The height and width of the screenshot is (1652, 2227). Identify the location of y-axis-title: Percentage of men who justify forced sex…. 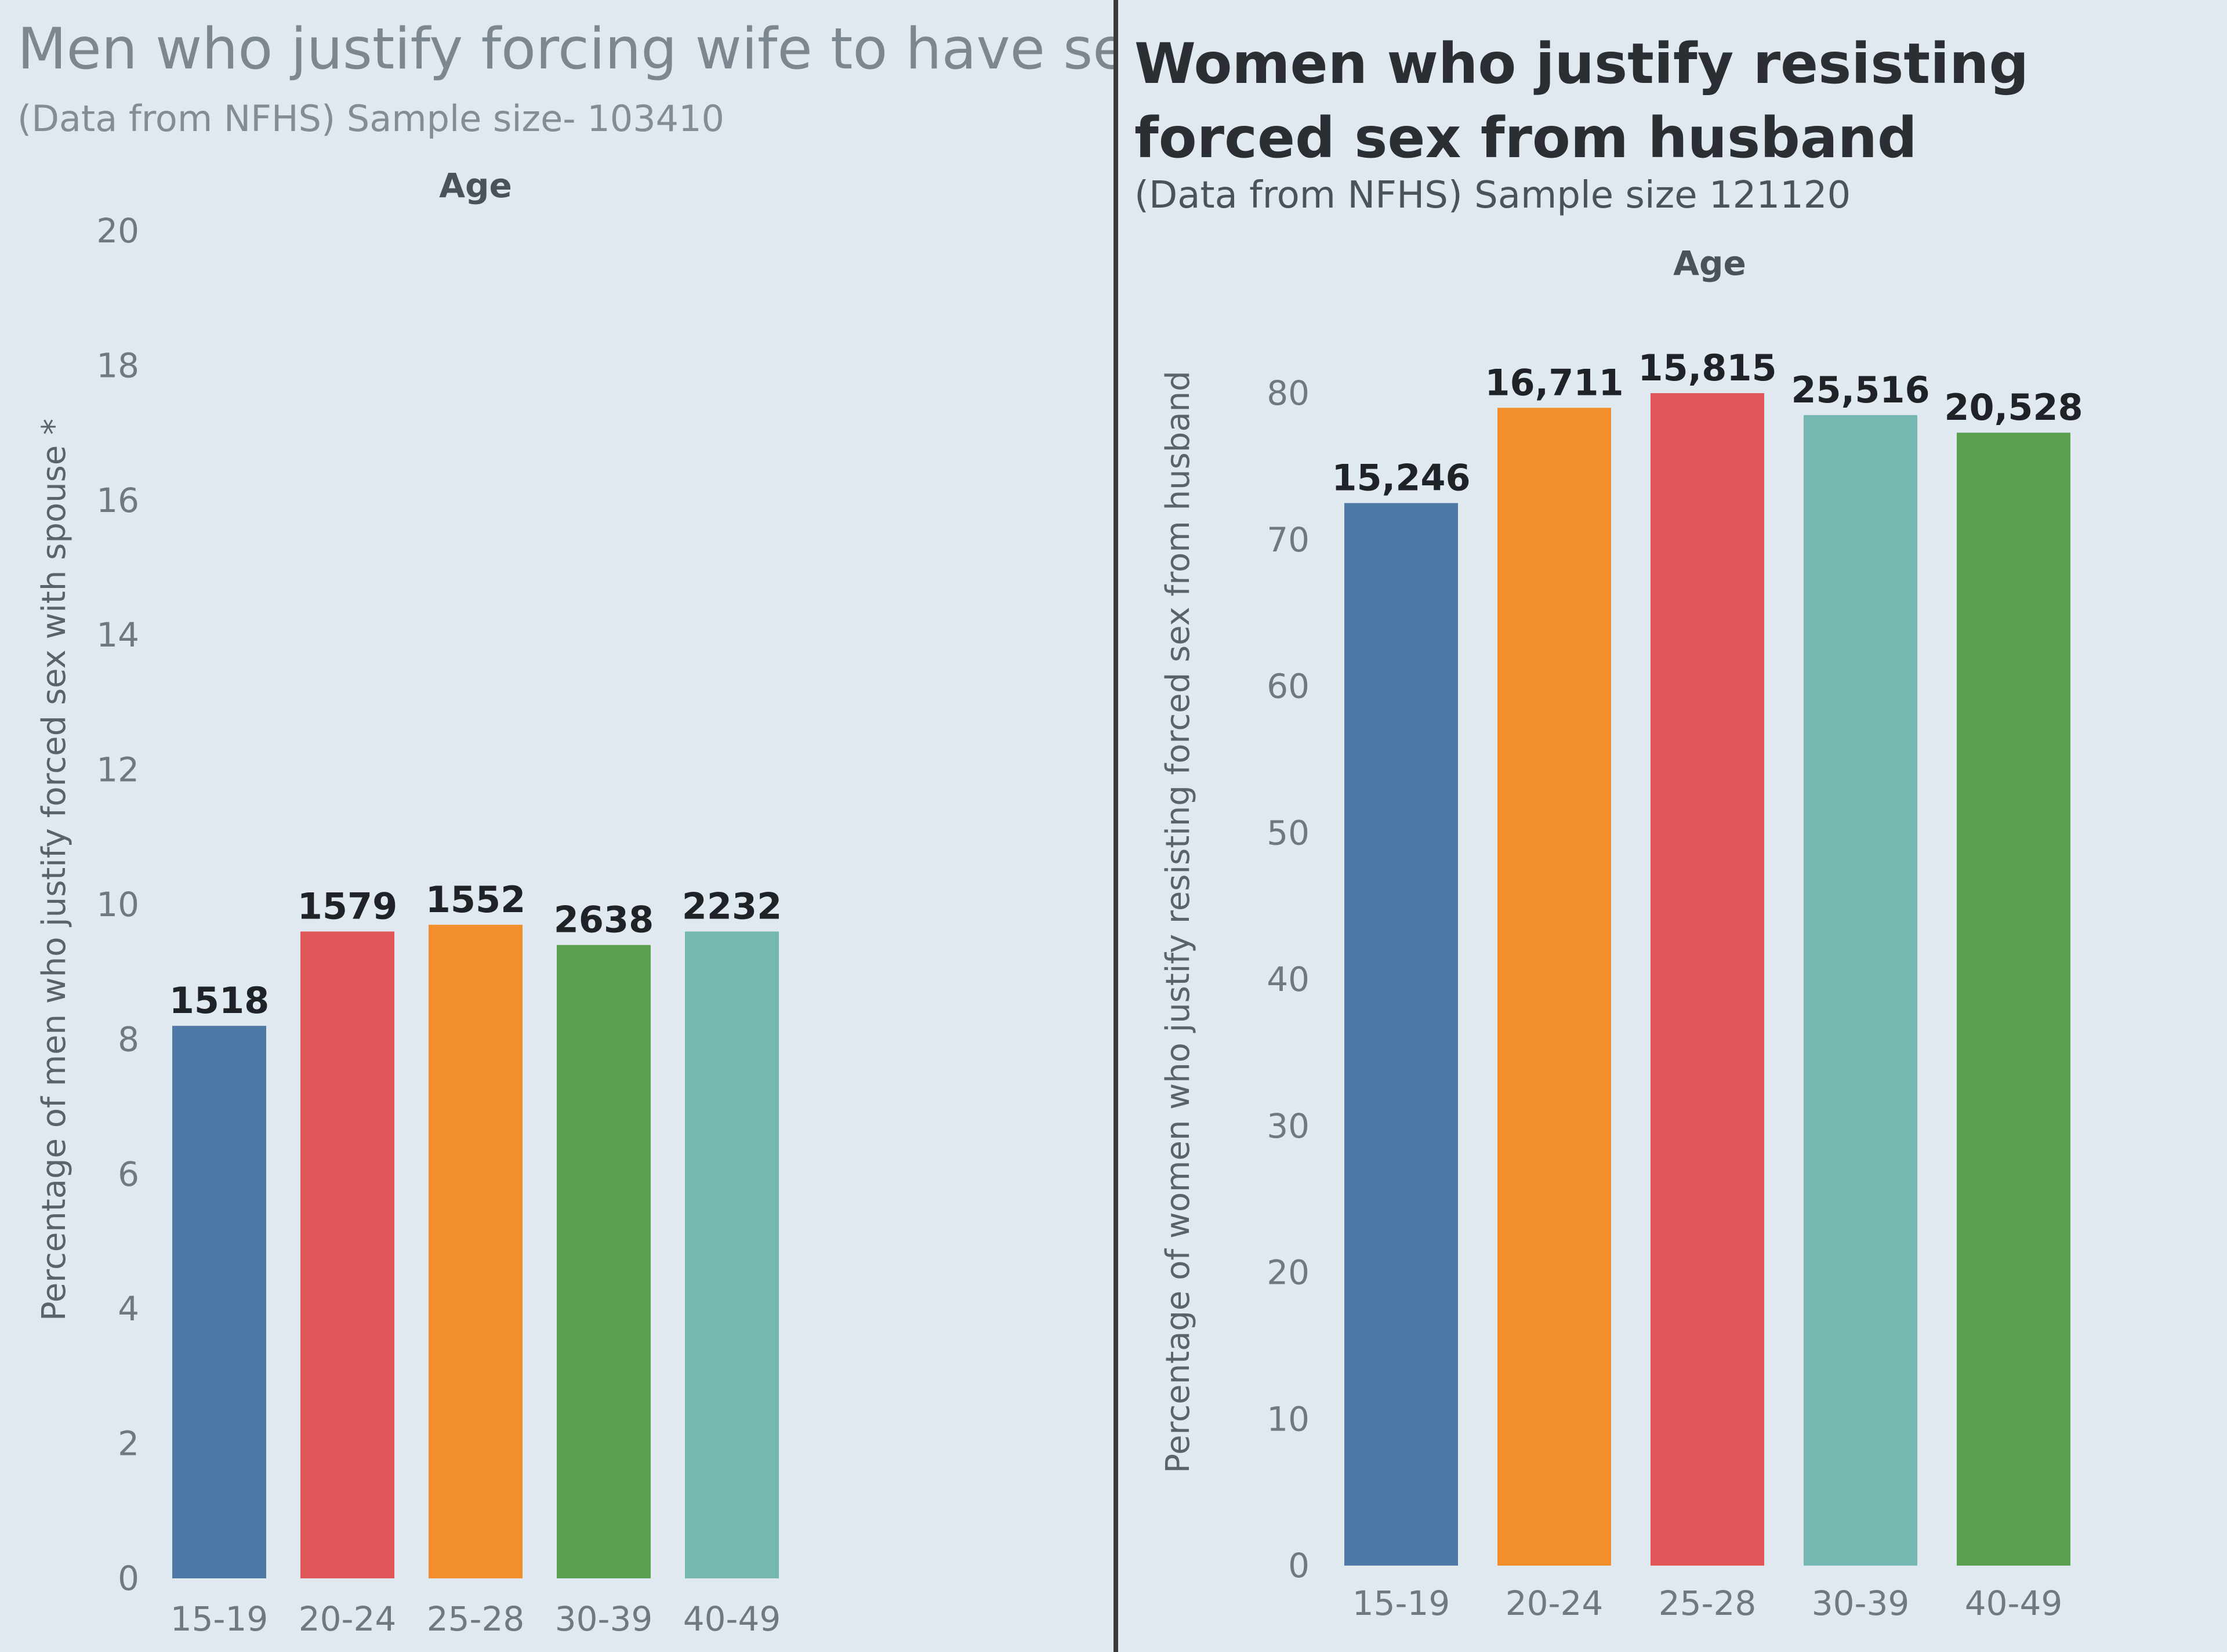
(54, 870).